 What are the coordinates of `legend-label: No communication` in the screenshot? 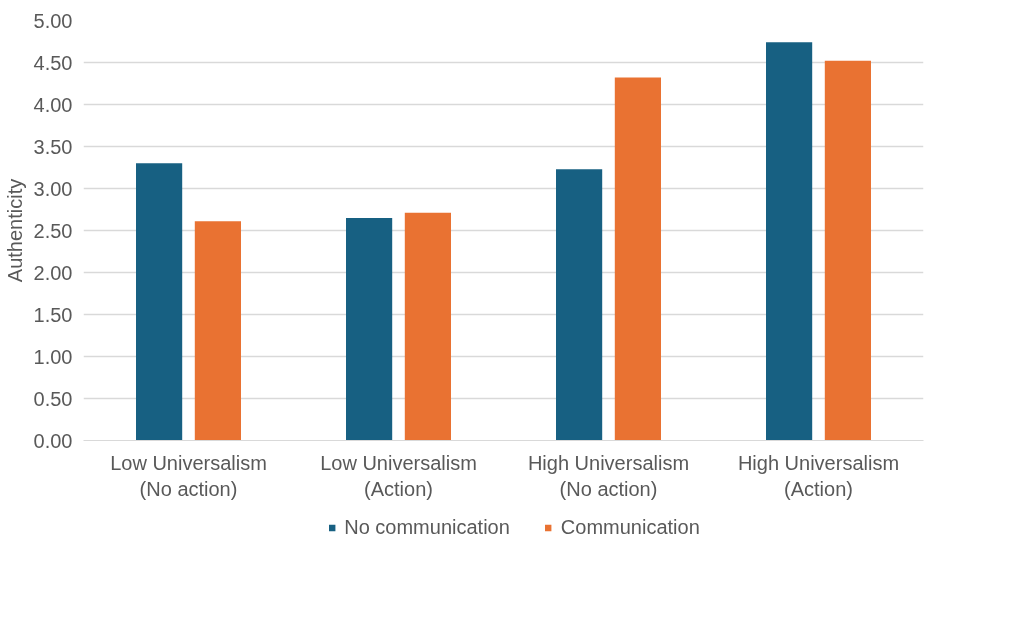 It's located at (427, 527).